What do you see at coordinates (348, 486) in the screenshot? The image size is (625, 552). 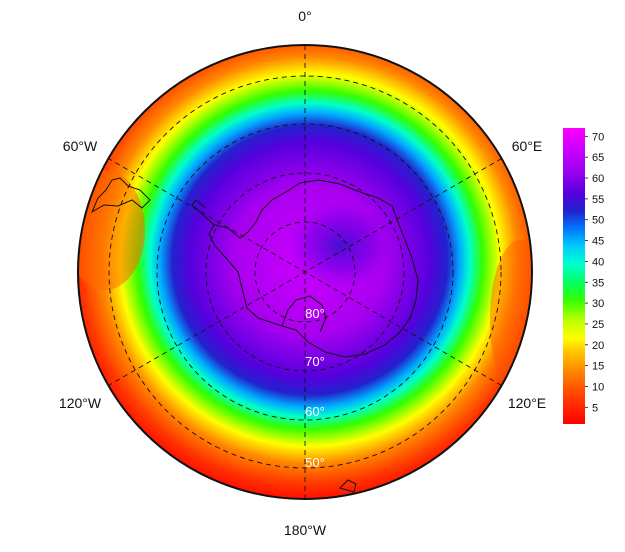 I see `island-south` at bounding box center [348, 486].